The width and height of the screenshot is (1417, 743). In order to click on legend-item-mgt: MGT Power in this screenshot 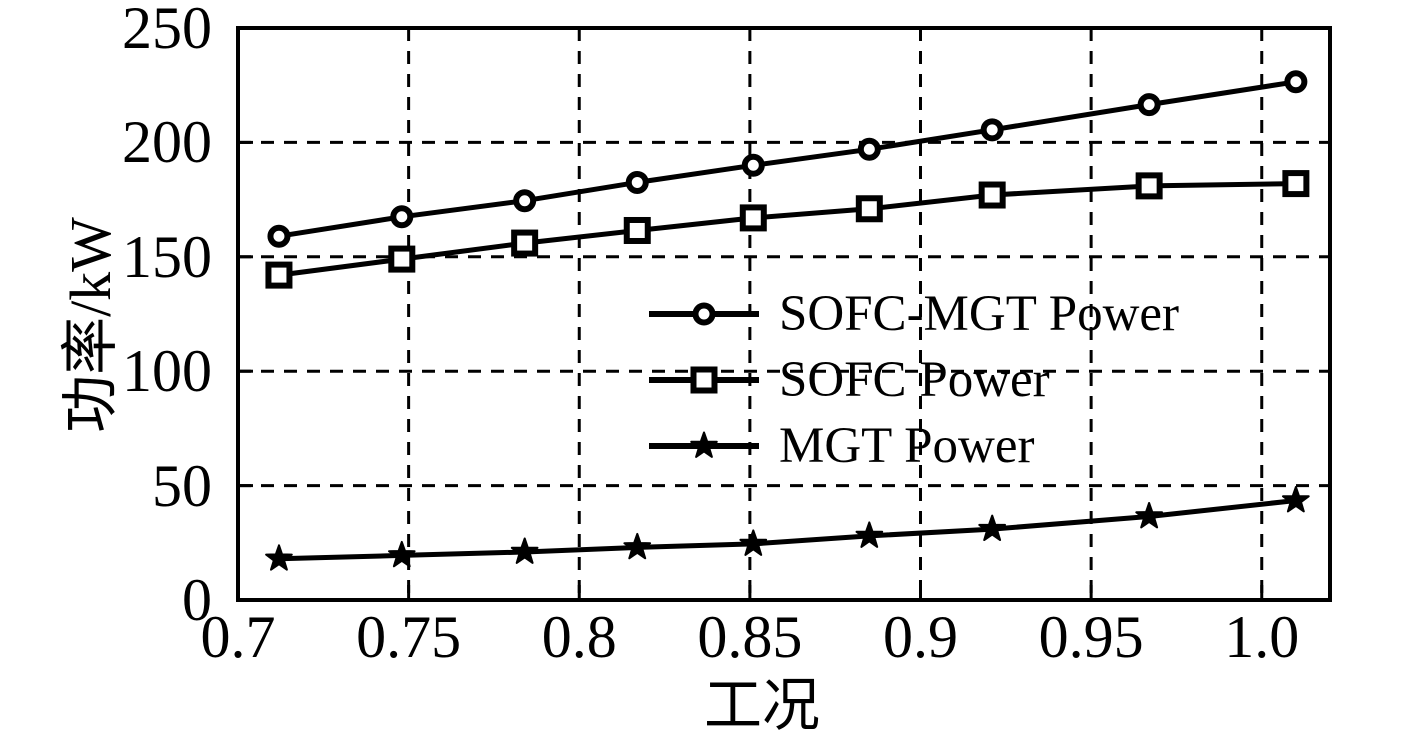, I will do `click(912, 446)`.